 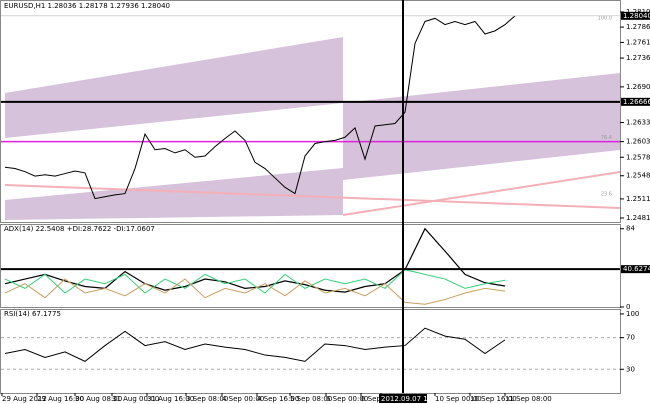 I want to click on y-tick-label: 1.25115, so click(x=638, y=199).